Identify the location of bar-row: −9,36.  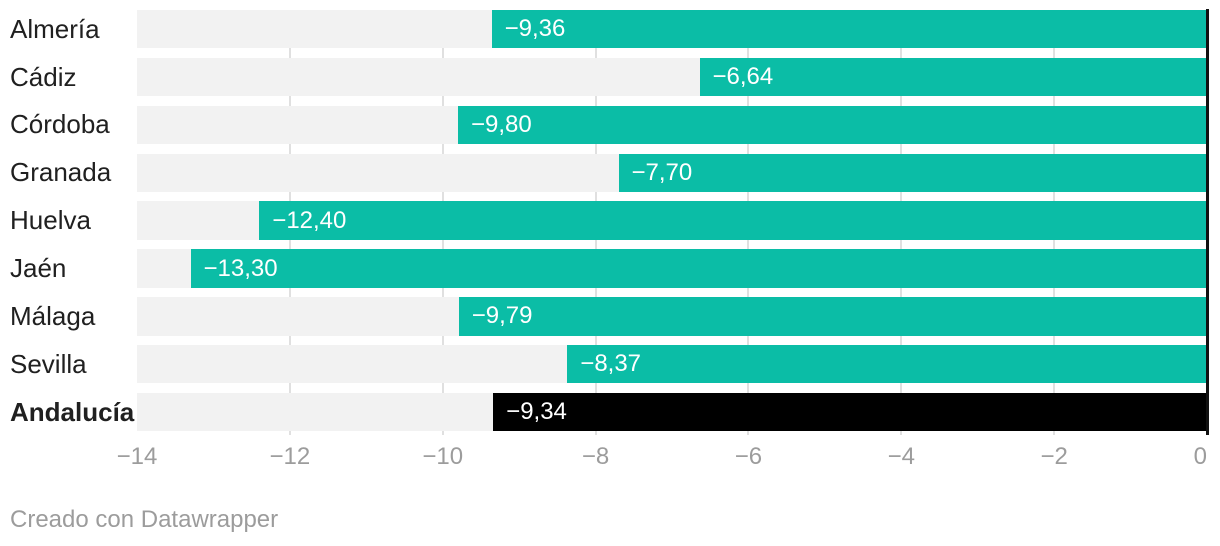
(672, 29).